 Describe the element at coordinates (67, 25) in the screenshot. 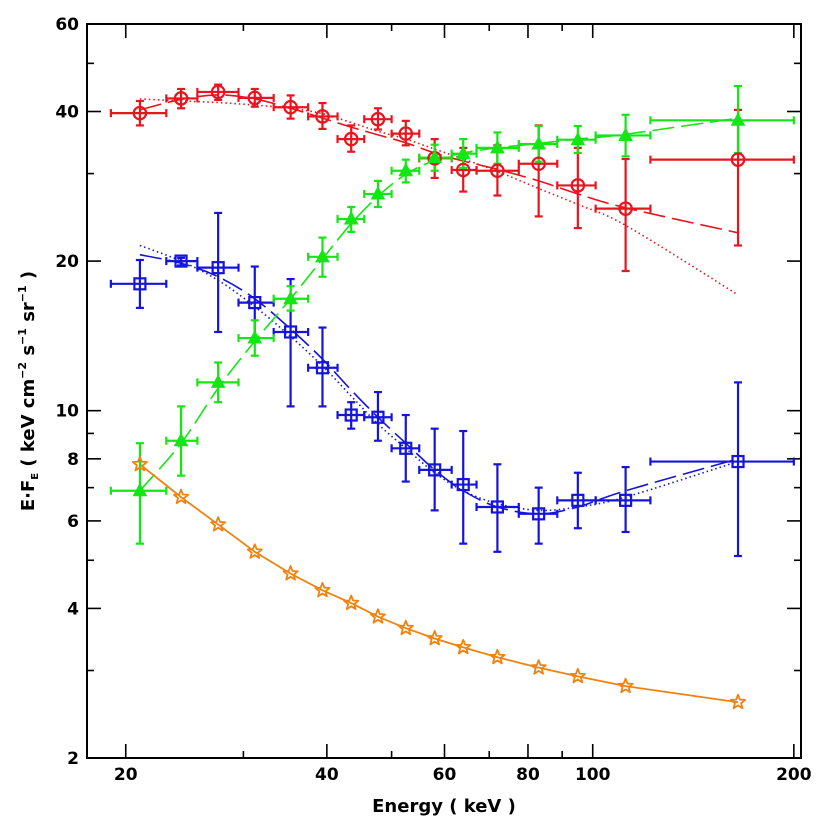

I see `y-tick-label: 60` at that location.